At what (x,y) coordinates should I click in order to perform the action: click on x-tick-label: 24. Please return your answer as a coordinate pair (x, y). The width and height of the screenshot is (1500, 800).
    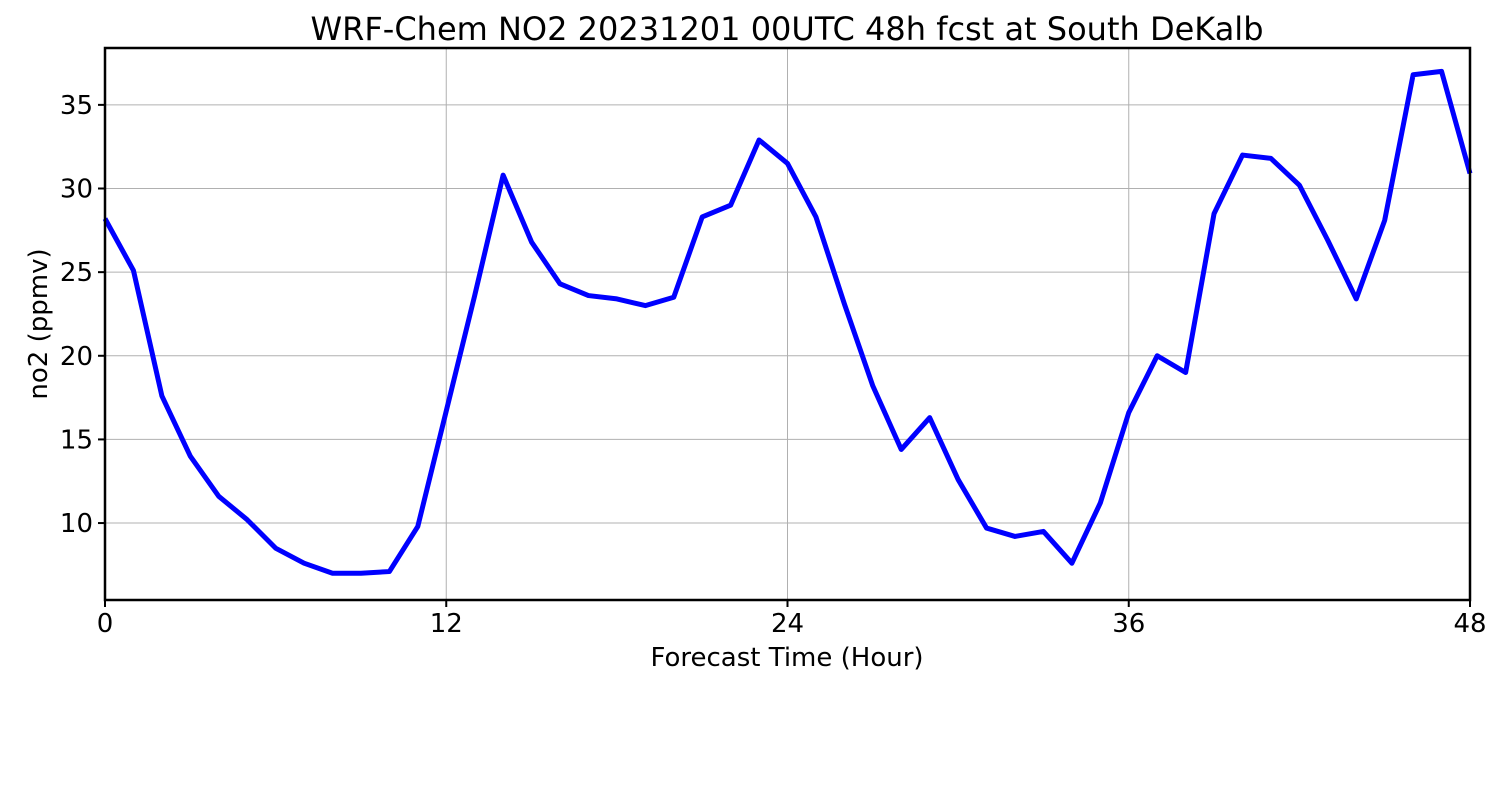
    Looking at the image, I should click on (787, 624).